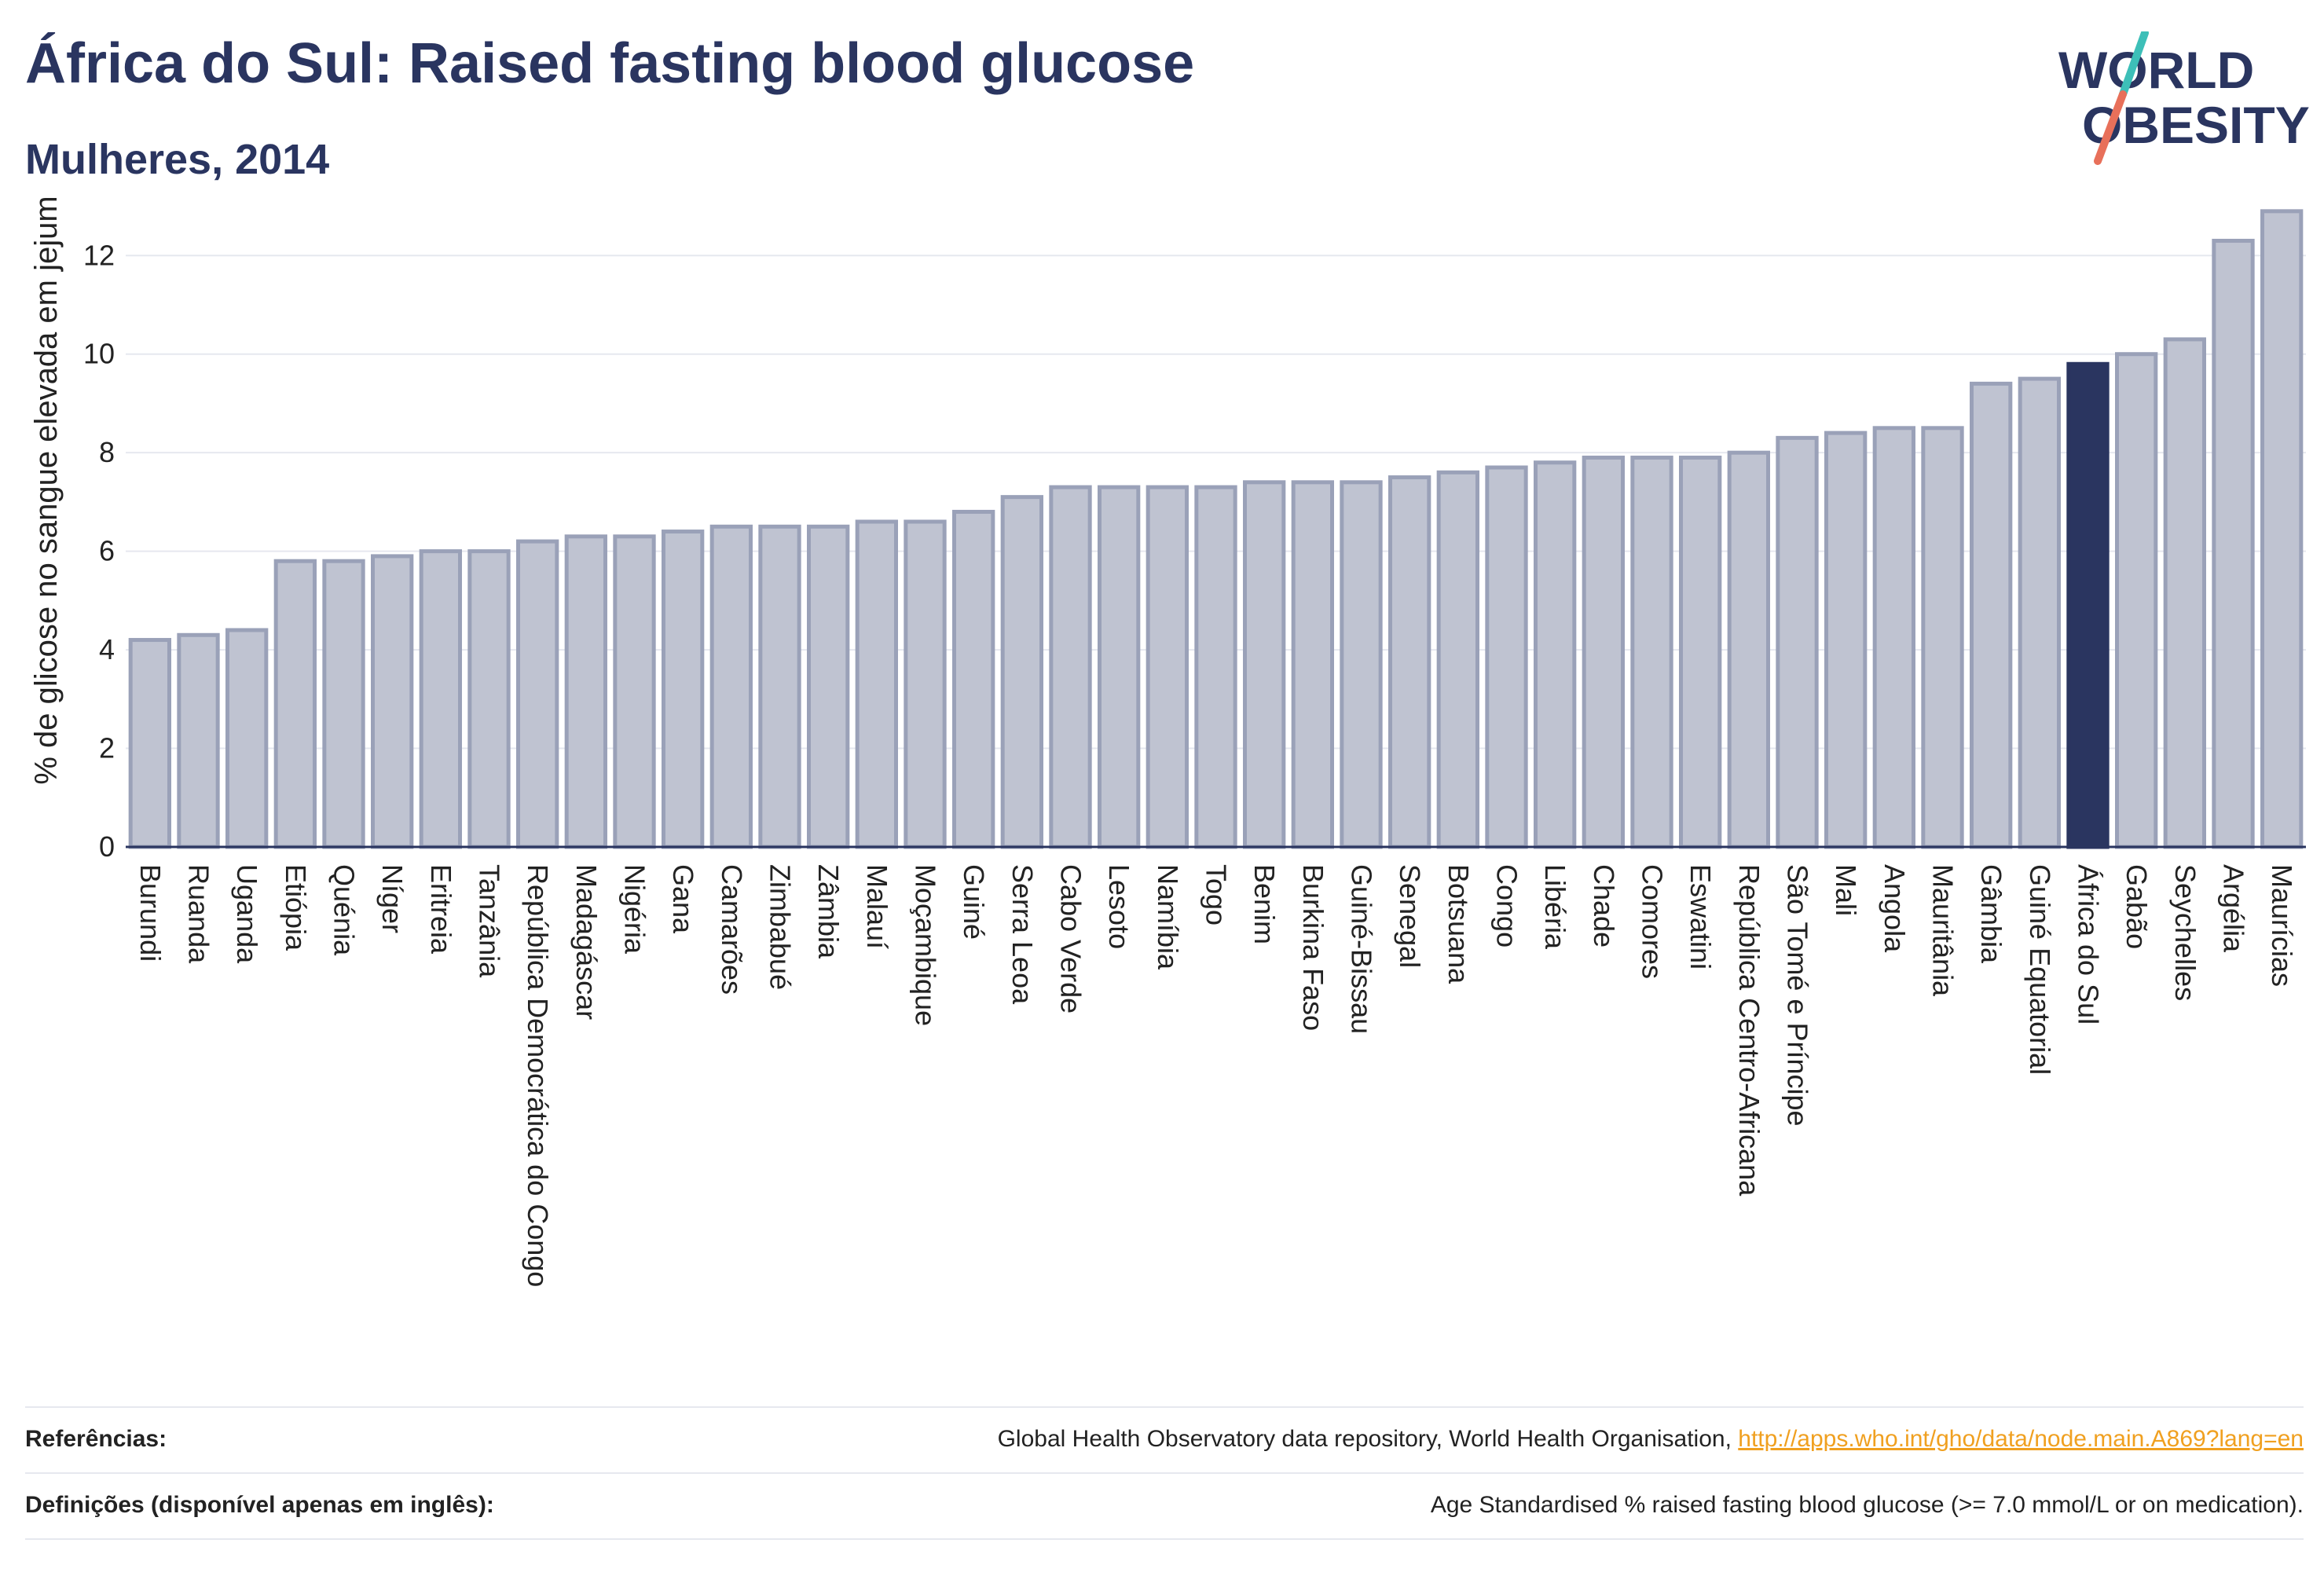 The width and height of the screenshot is (2324, 1576). What do you see at coordinates (2110, 127) in the screenshot?
I see `logo-slash-bottom-icon` at bounding box center [2110, 127].